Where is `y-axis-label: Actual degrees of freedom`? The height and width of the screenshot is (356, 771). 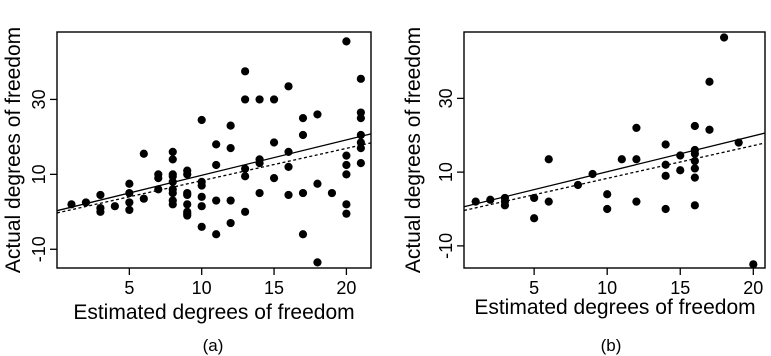 y-axis-label: Actual degrees of freedom is located at coordinates (13, 150).